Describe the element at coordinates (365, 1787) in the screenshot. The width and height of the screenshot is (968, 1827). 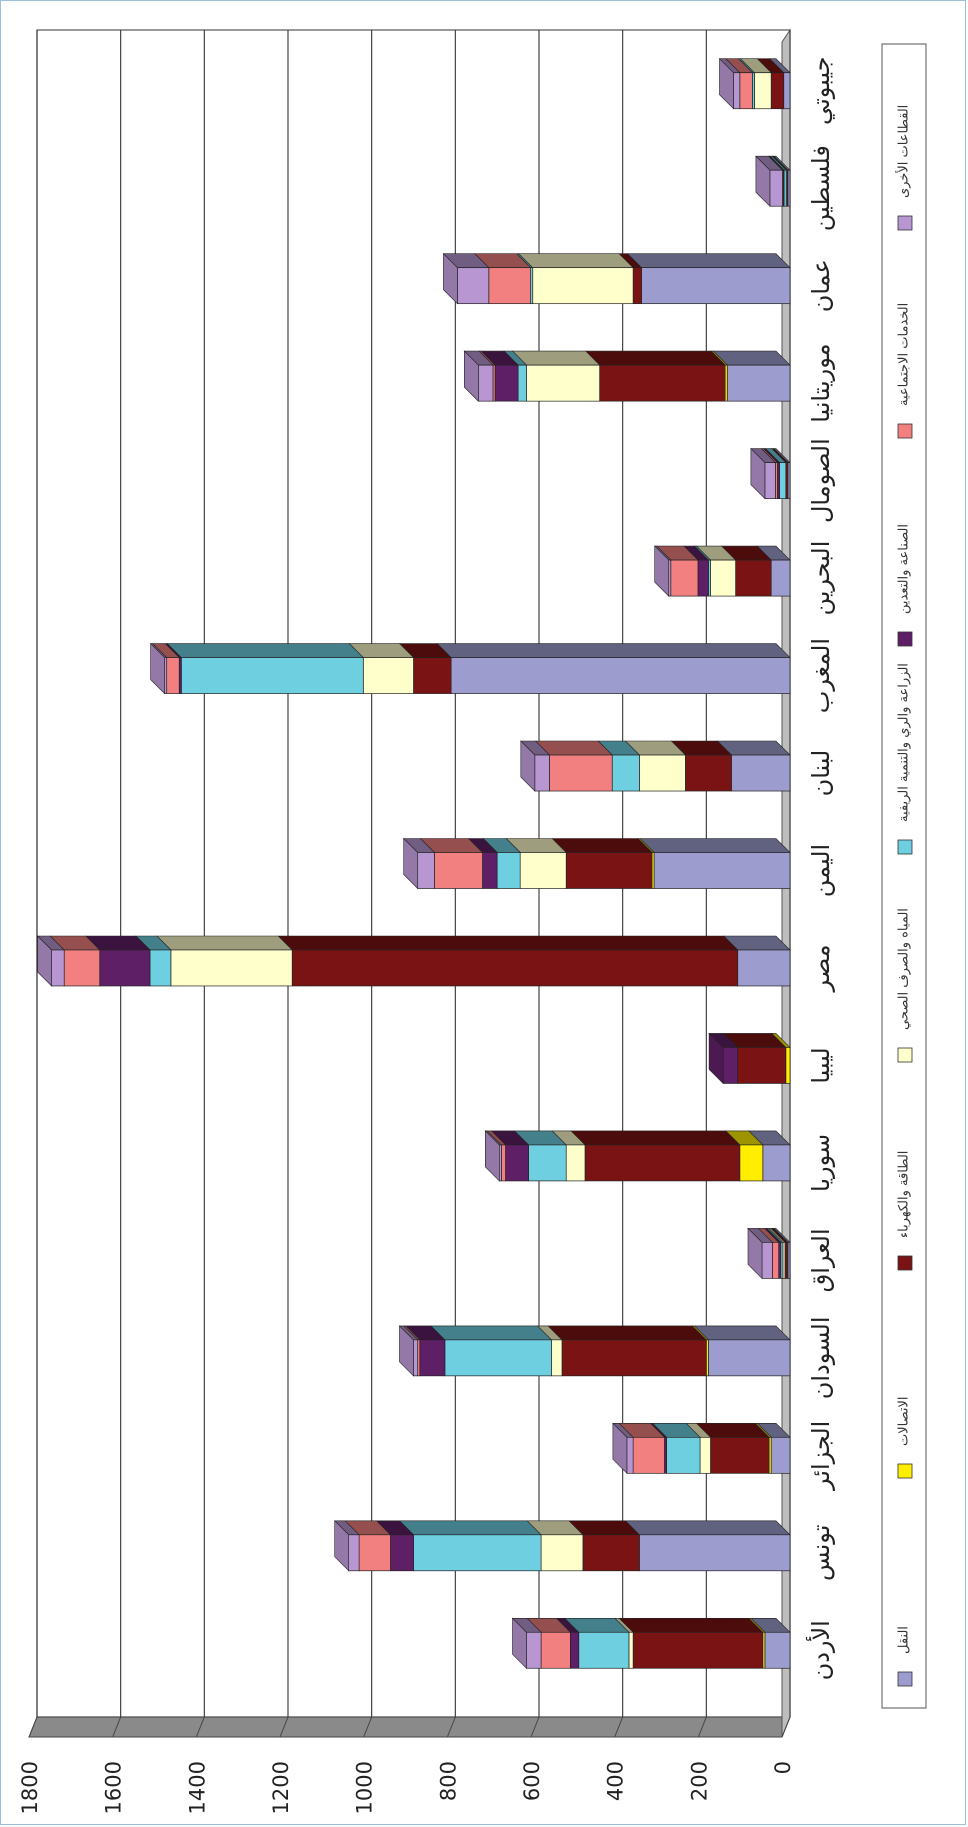
I see `value-tick-label: 1000` at that location.